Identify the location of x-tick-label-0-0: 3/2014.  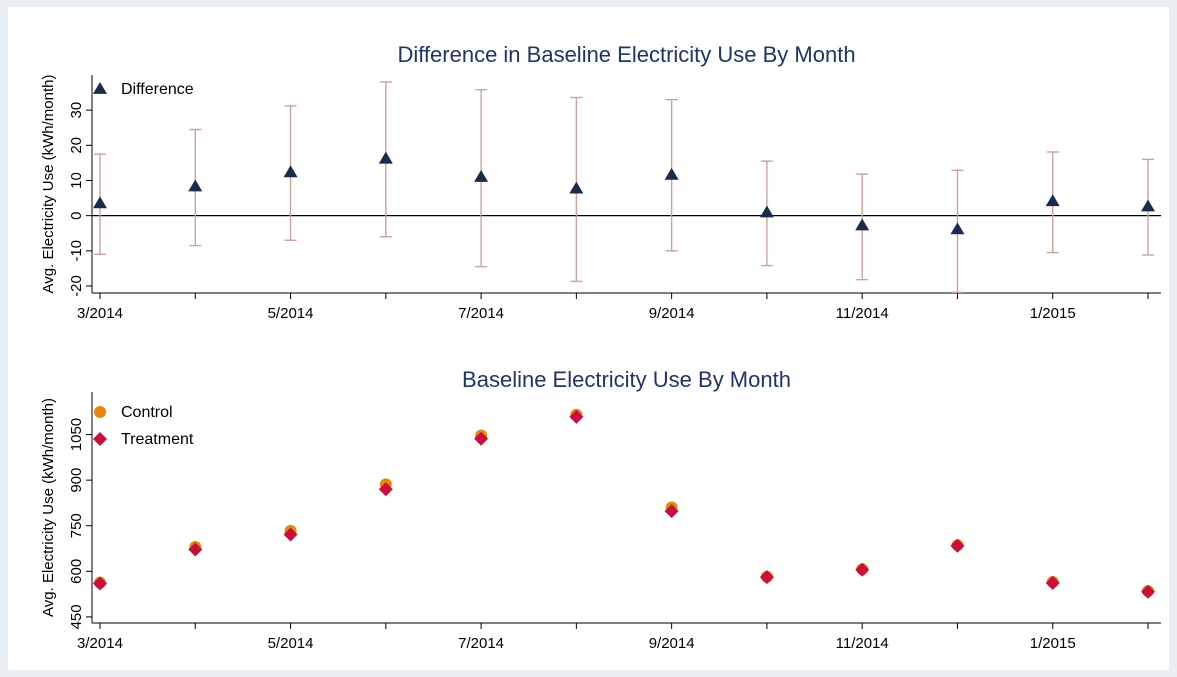
(100, 313).